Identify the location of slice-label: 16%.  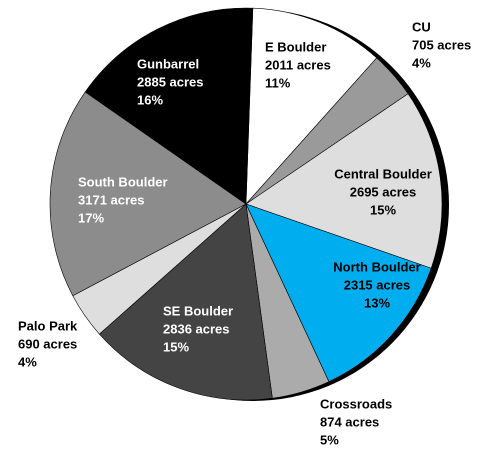
(150, 99).